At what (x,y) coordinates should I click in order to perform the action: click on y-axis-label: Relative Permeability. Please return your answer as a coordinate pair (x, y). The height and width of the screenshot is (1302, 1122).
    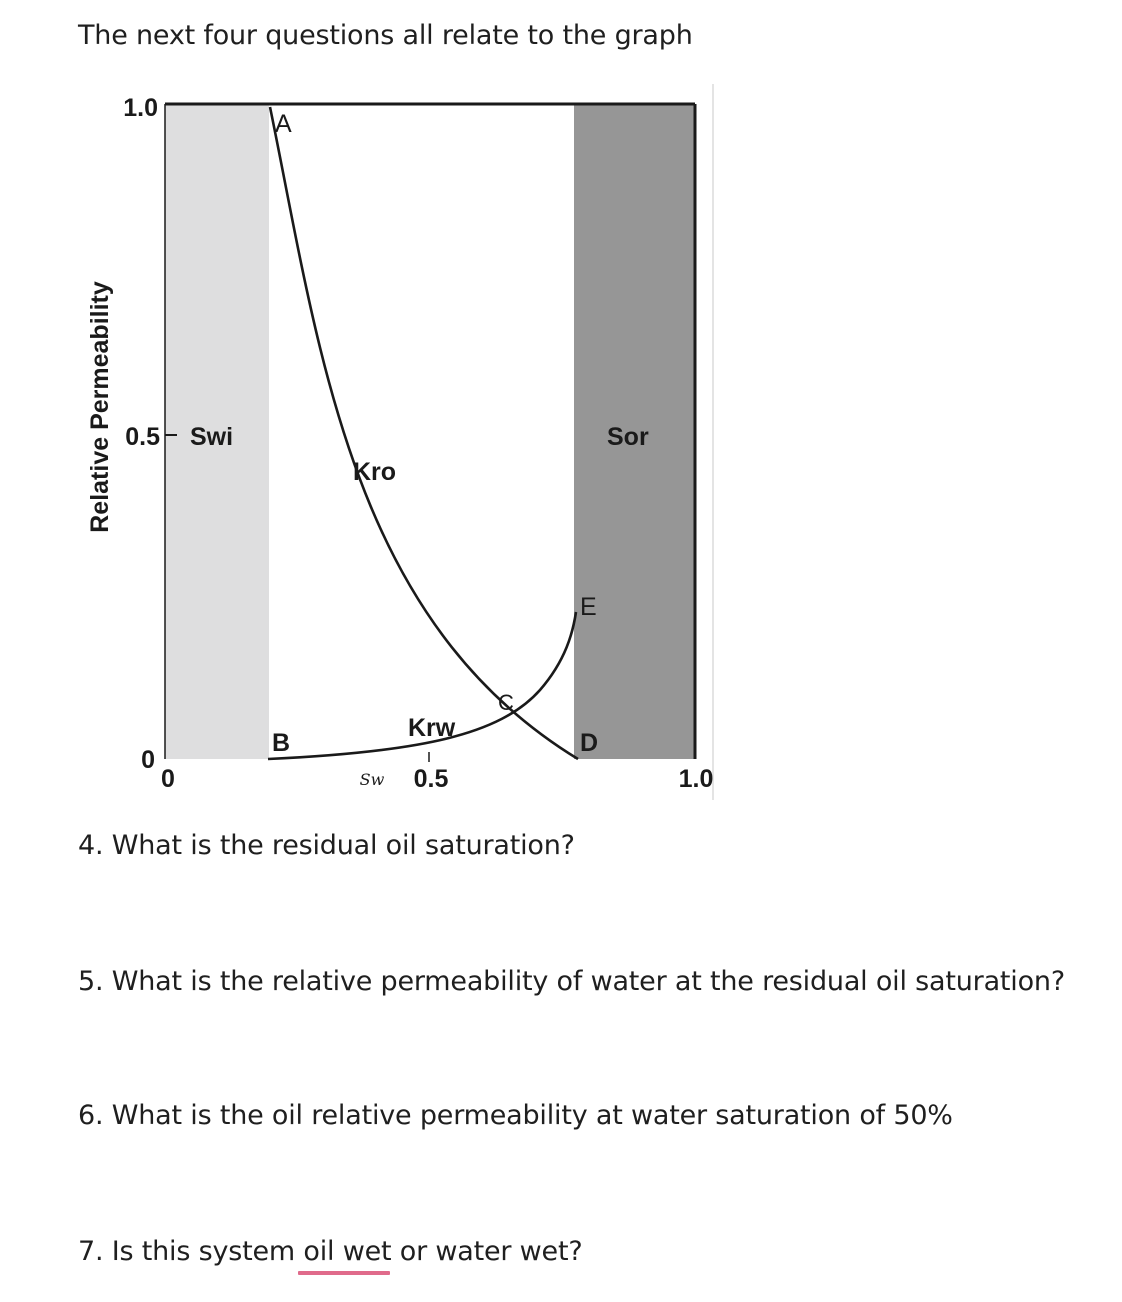
    Looking at the image, I should click on (100, 407).